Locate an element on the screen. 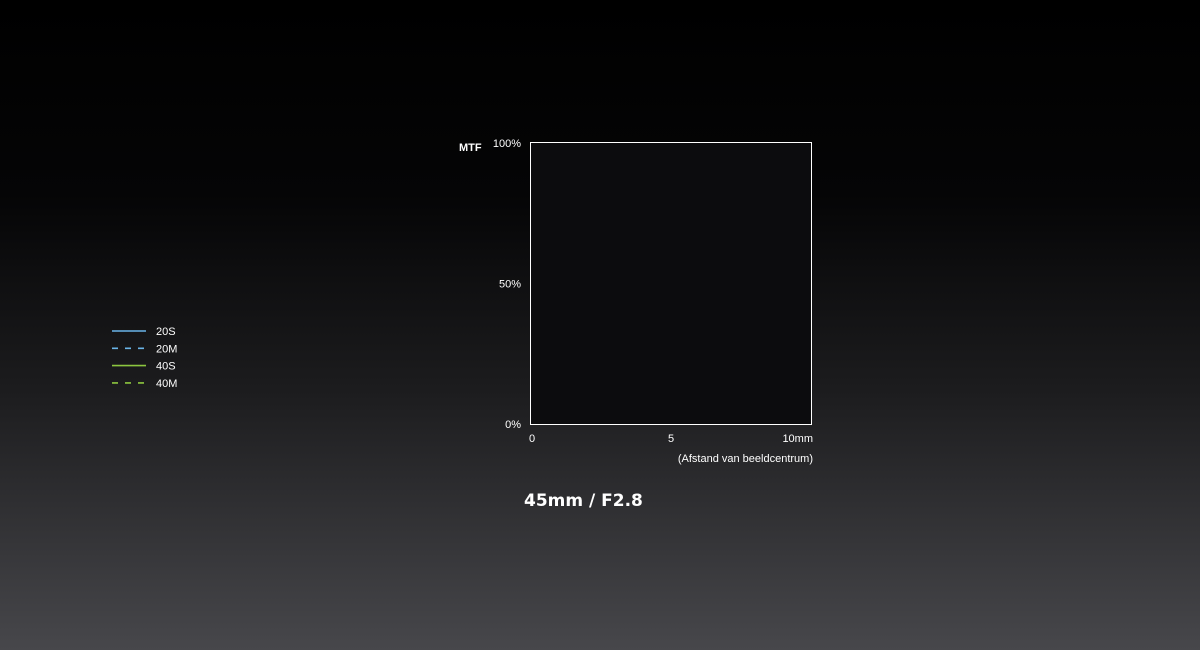 Image resolution: width=1200 pixels, height=650 pixels. x-axis-label: (Afstand van beeldcentrum) is located at coordinates (745, 459).